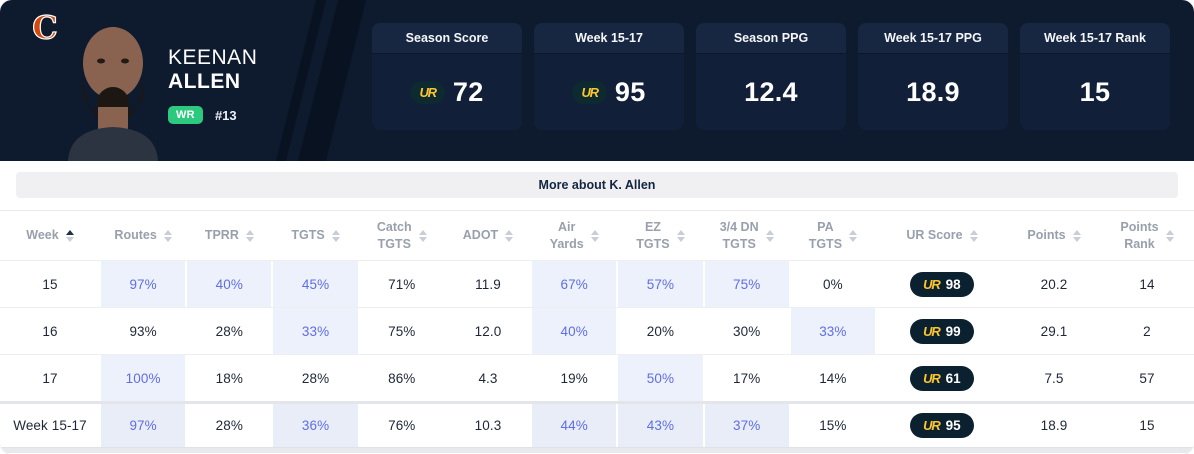 The width and height of the screenshot is (1194, 454). What do you see at coordinates (746, 425) in the screenshot?
I see `stat-cell-34dn-tgts: 37%` at bounding box center [746, 425].